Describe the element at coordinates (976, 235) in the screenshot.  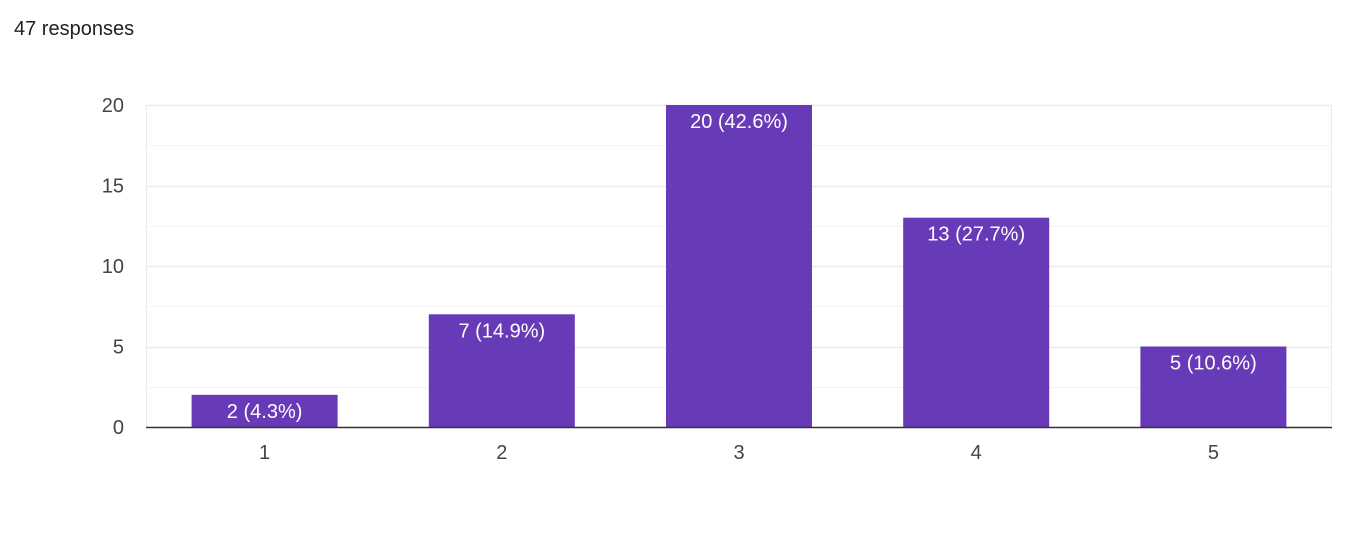
I see `data-label-4: 13 (27.7%)` at that location.